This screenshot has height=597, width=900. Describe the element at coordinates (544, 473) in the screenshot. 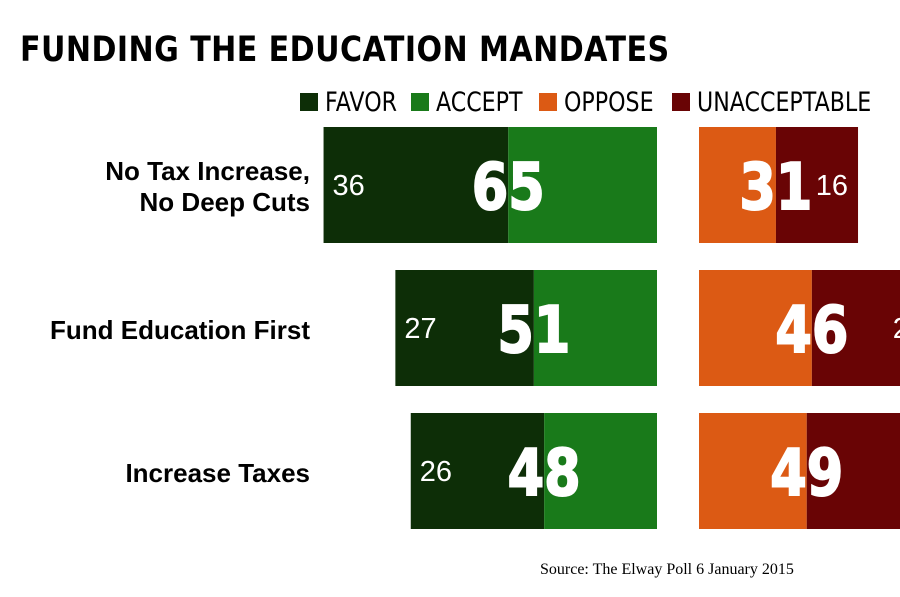

I see `support-total-label: 48` at that location.